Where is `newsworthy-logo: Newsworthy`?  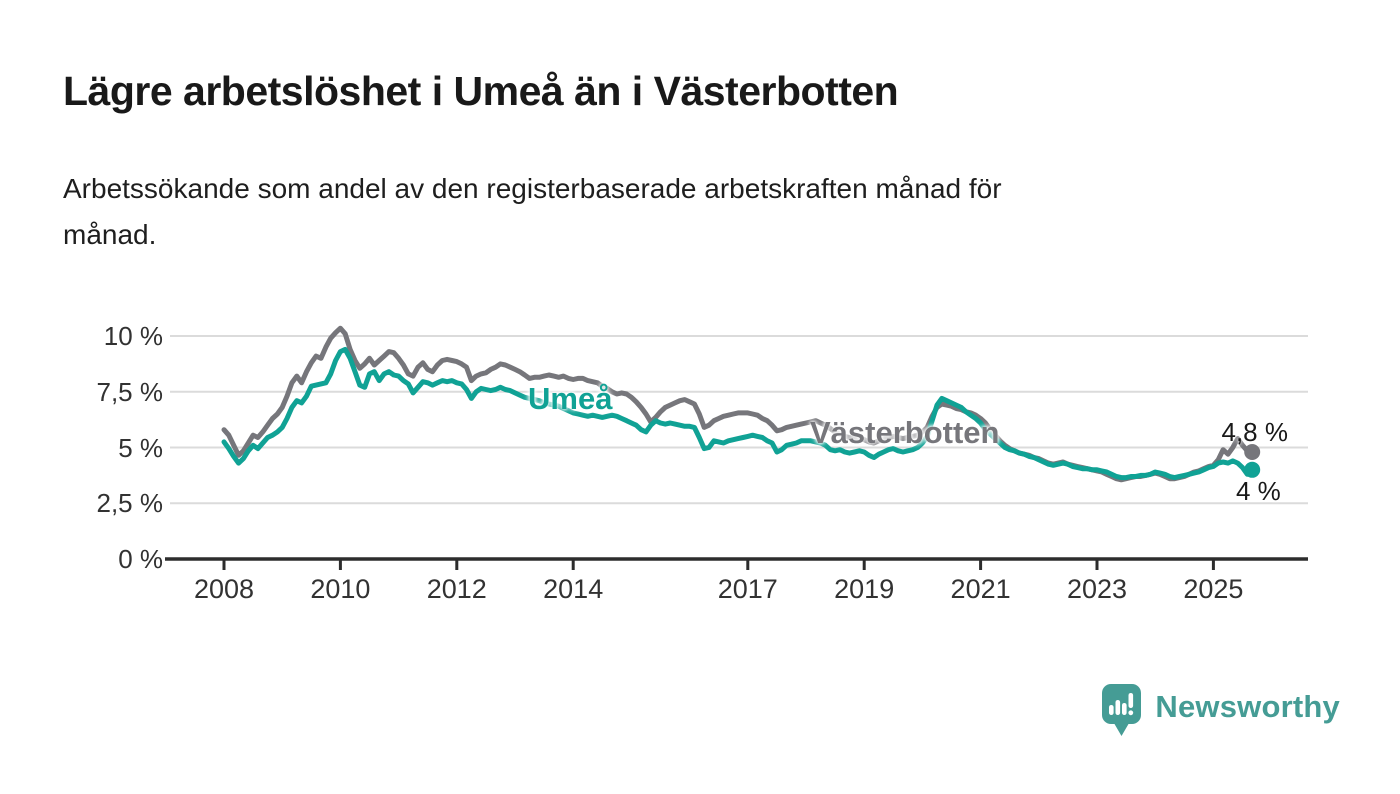 newsworthy-logo: Newsworthy is located at coordinates (1220, 713).